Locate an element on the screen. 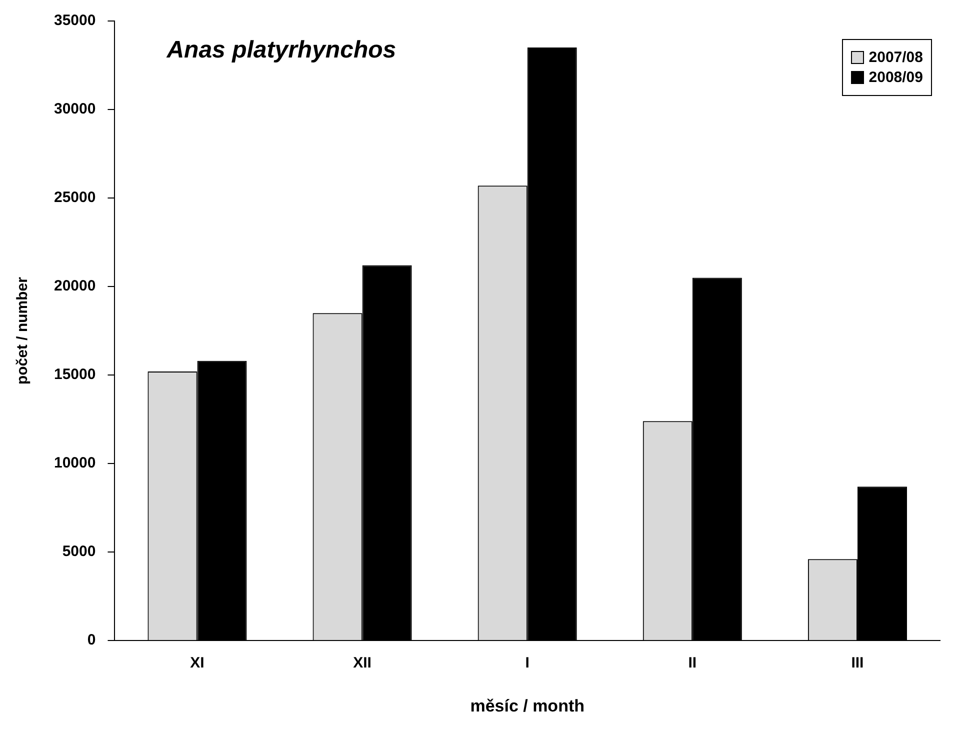 This screenshot has height=731, width=960. y-tick-label: 20000 is located at coordinates (75, 286).